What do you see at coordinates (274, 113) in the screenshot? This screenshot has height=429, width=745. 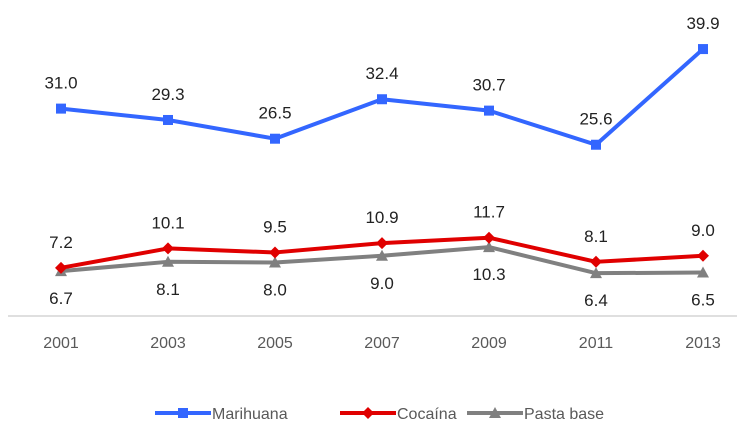 I see `data-label-marihuana: 26.5` at bounding box center [274, 113].